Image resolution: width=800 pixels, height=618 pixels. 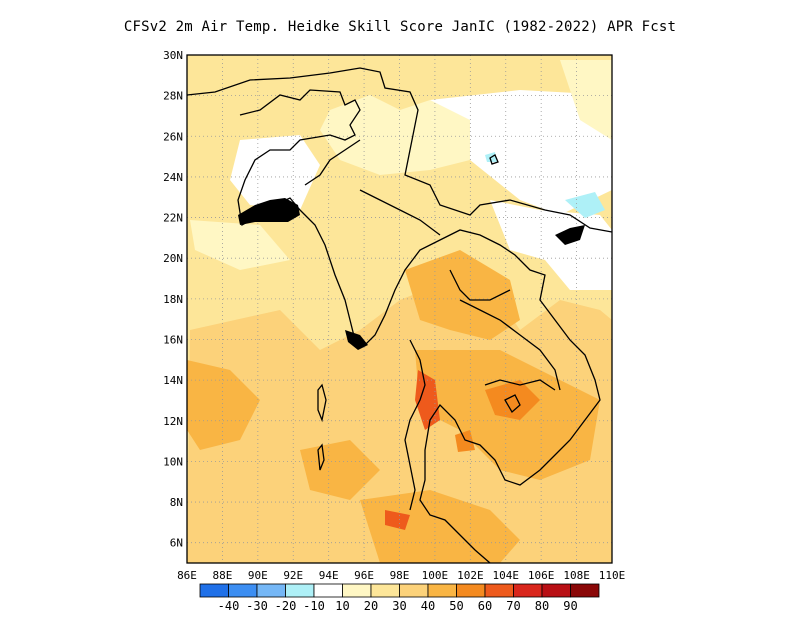 I want to click on colorbar-label: 30, so click(x=399, y=606).